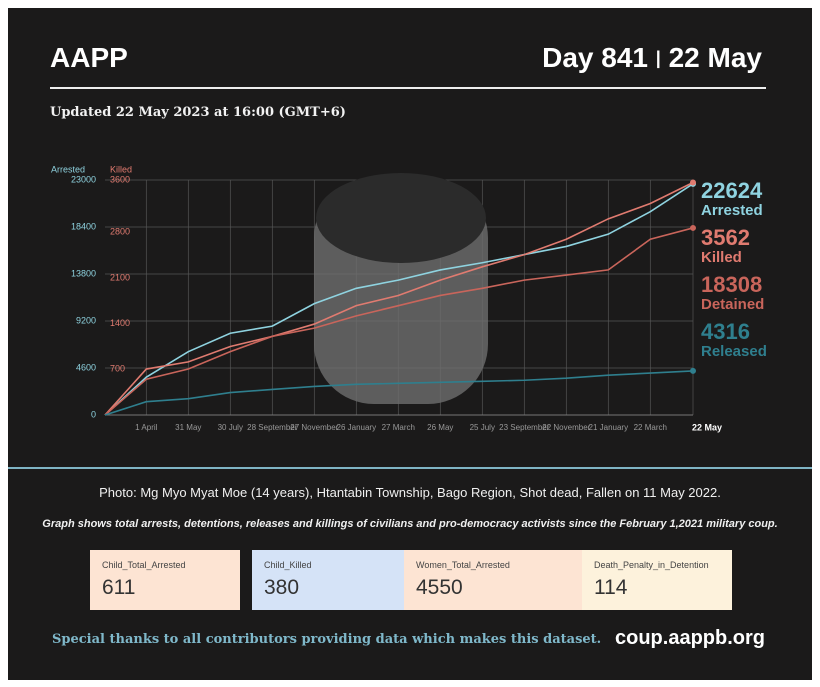  Describe the element at coordinates (93, 414) in the screenshot. I see `y-tick-label: 0` at that location.